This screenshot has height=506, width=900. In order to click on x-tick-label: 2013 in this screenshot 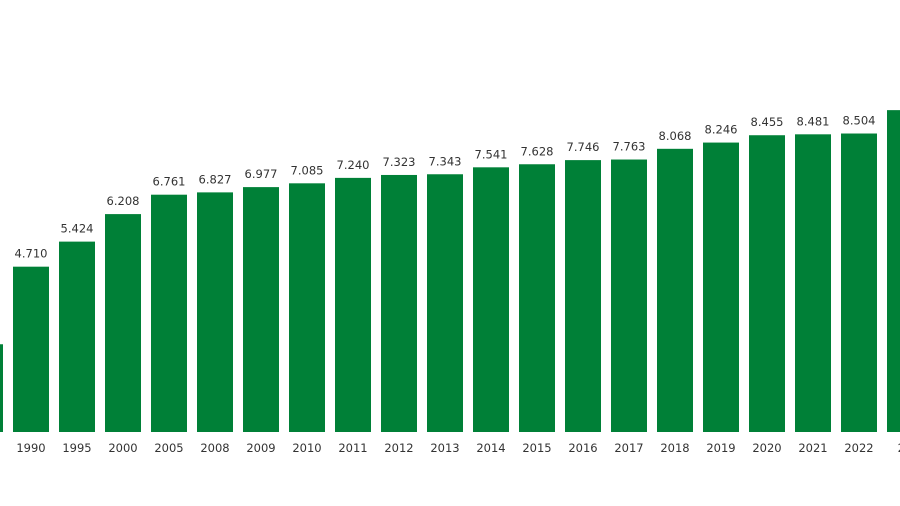, I will do `click(444, 448)`.